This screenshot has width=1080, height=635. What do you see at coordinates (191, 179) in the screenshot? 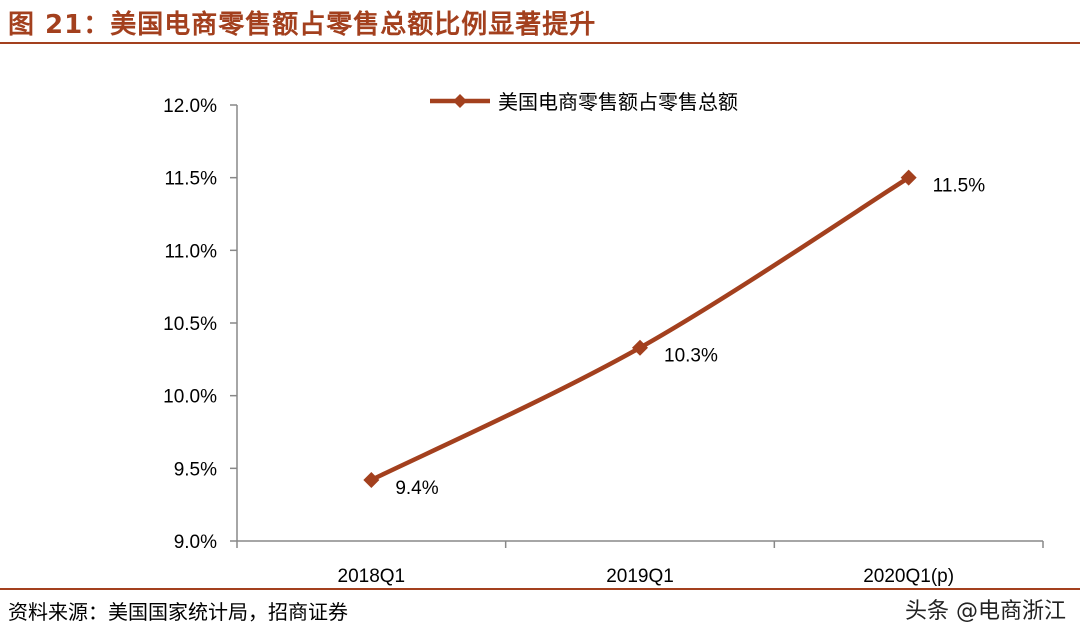
I see `y-tick-label: 11.5%` at bounding box center [191, 179].